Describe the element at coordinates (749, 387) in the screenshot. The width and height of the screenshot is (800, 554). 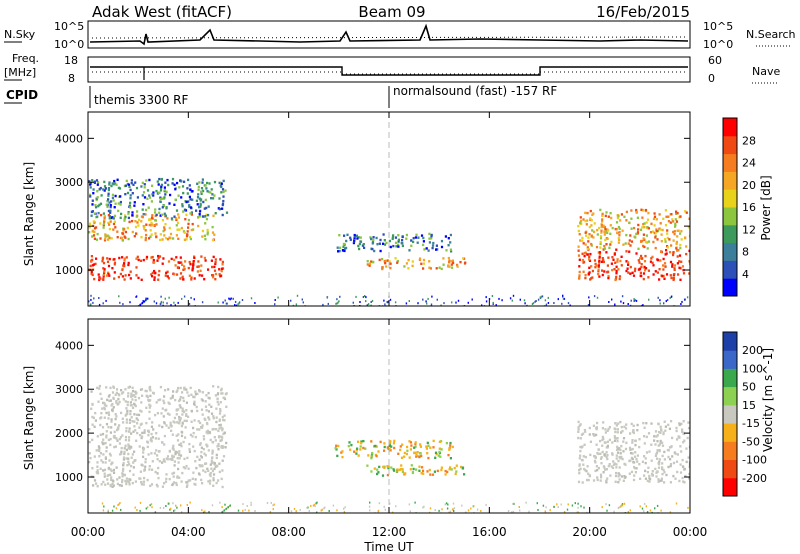
I see `velocity-cbar-tick-label: 50` at that location.